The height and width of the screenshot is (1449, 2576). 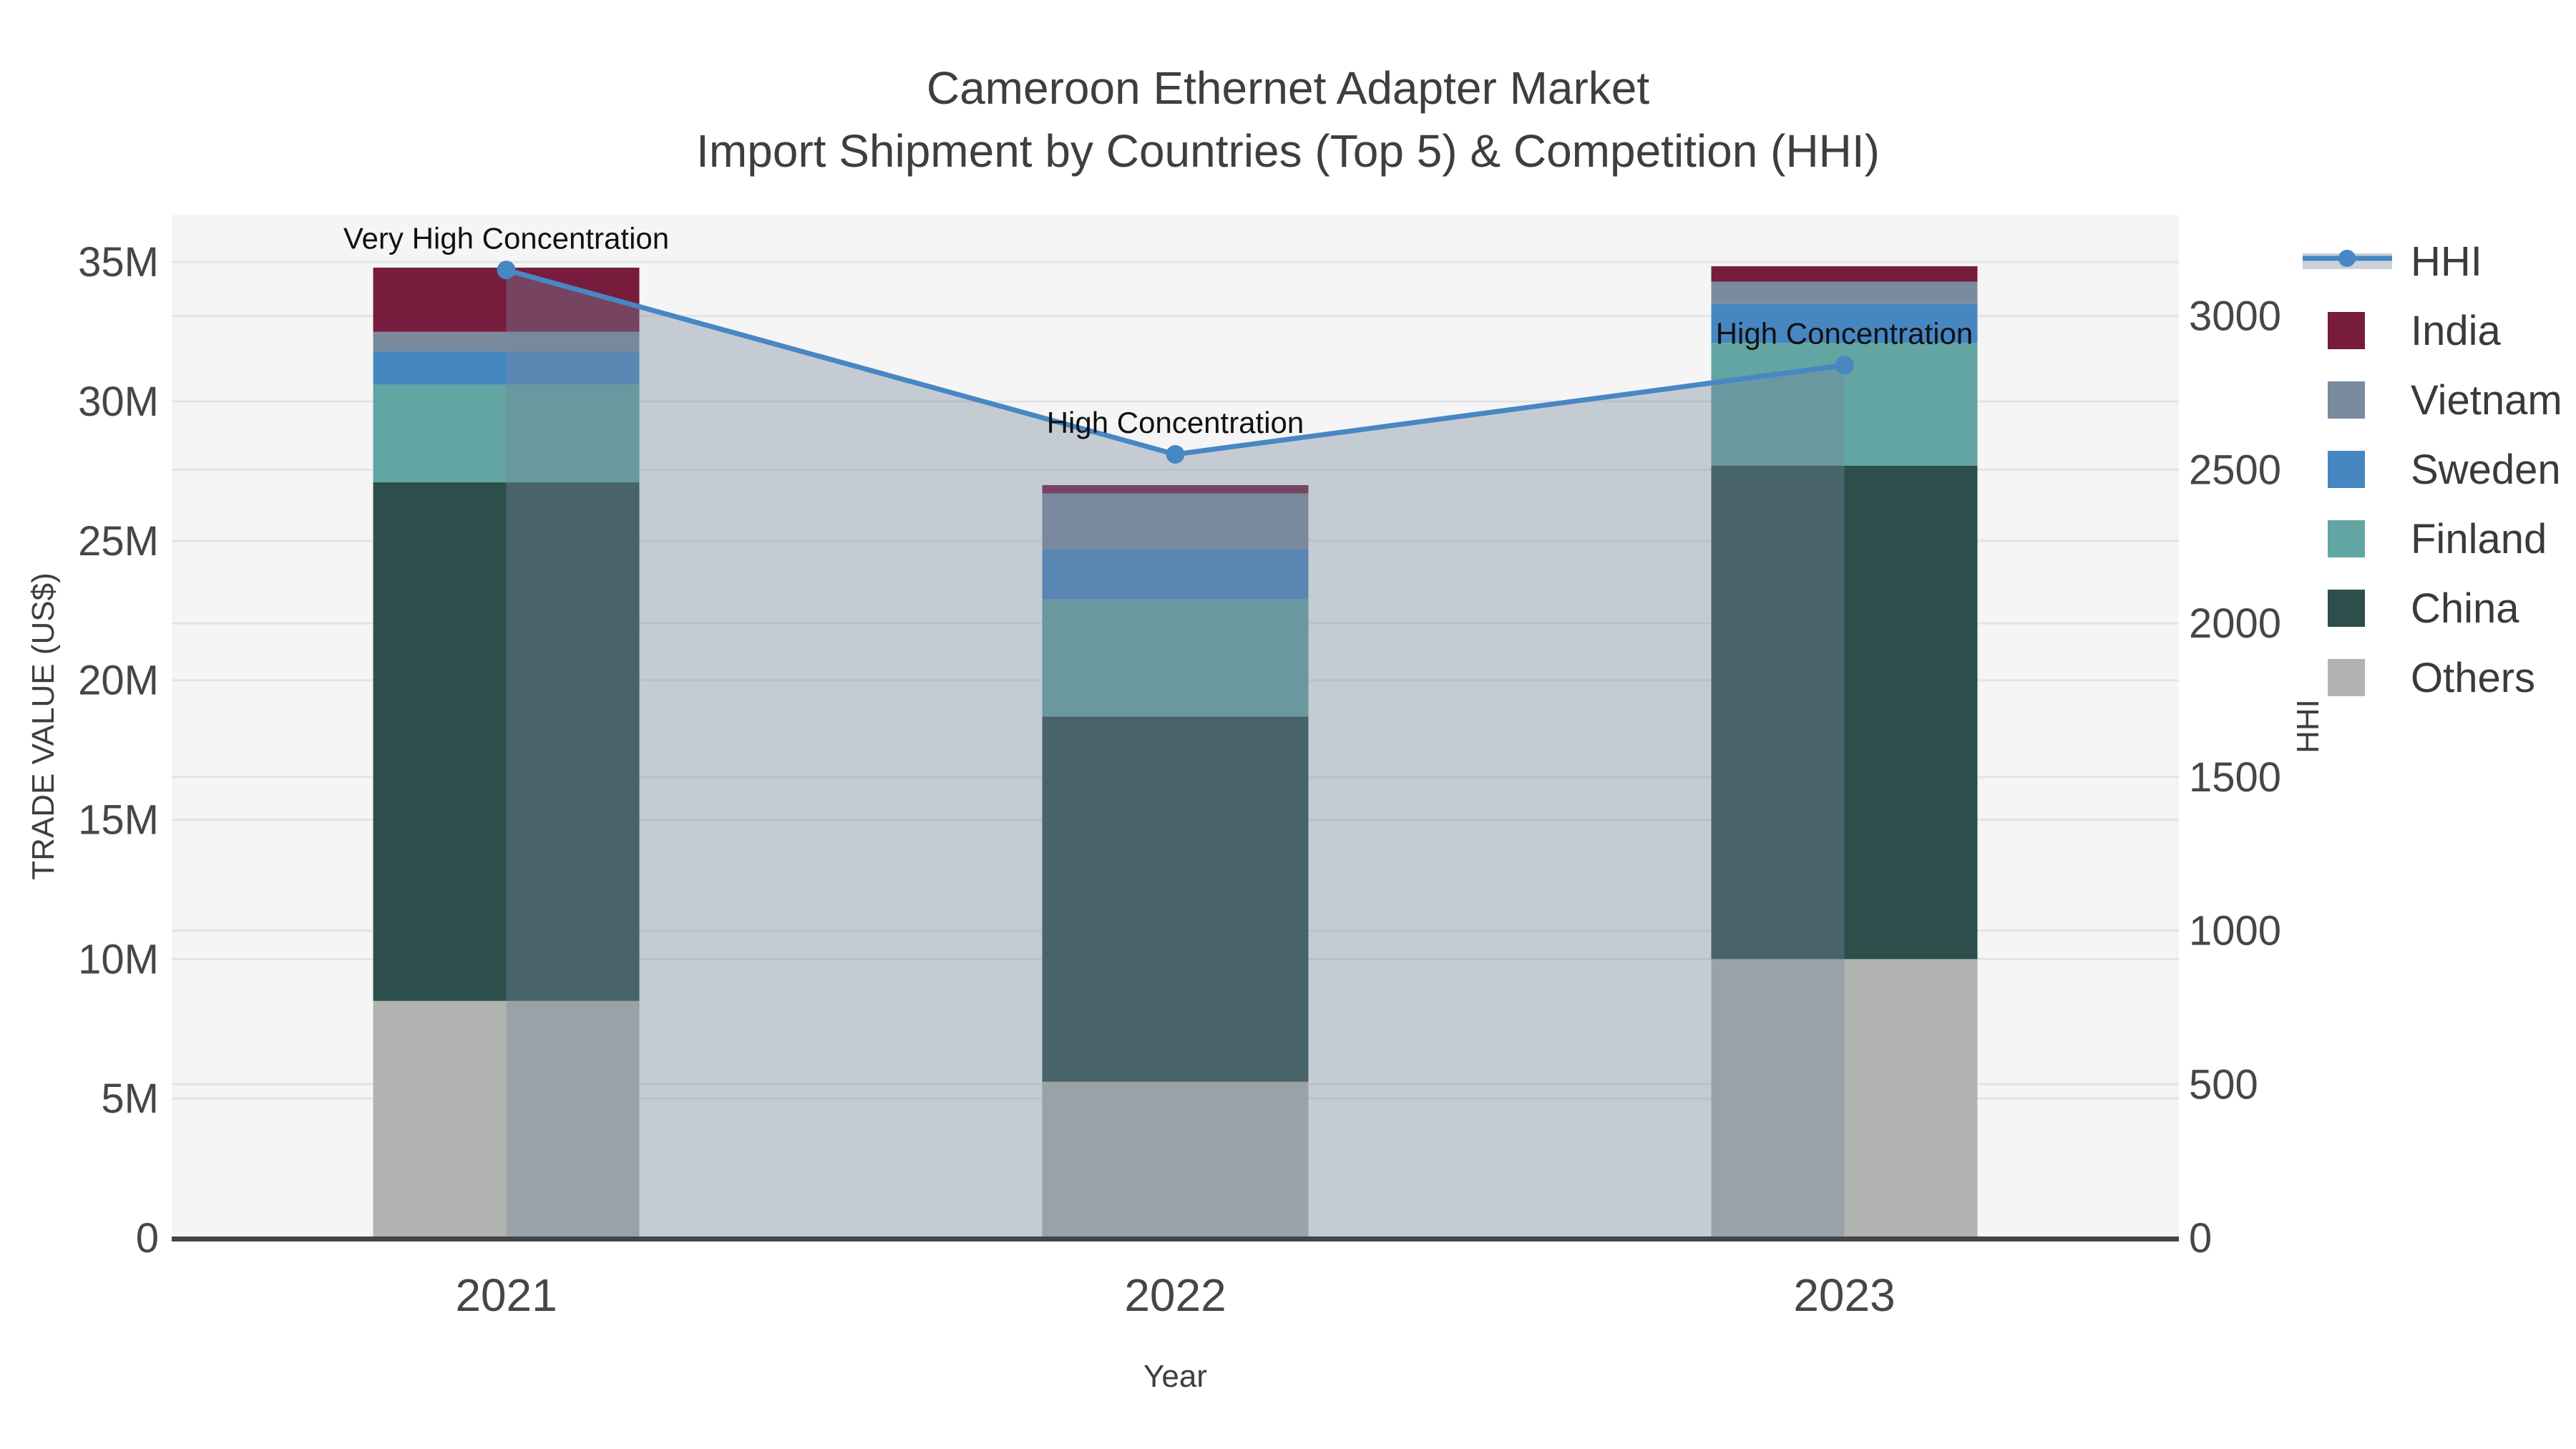 I want to click on x-tick-label-2023: 2023, so click(x=1844, y=1295).